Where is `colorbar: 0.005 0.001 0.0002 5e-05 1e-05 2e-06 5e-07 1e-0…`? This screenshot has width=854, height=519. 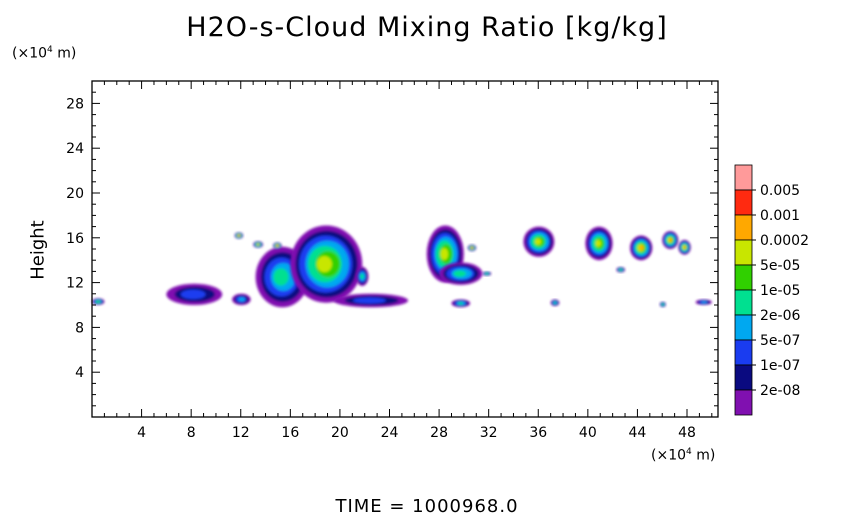 colorbar: 0.005 0.001 0.0002 5e-05 1e-05 2e-06 5e-07 1e-0… is located at coordinates (771, 290).